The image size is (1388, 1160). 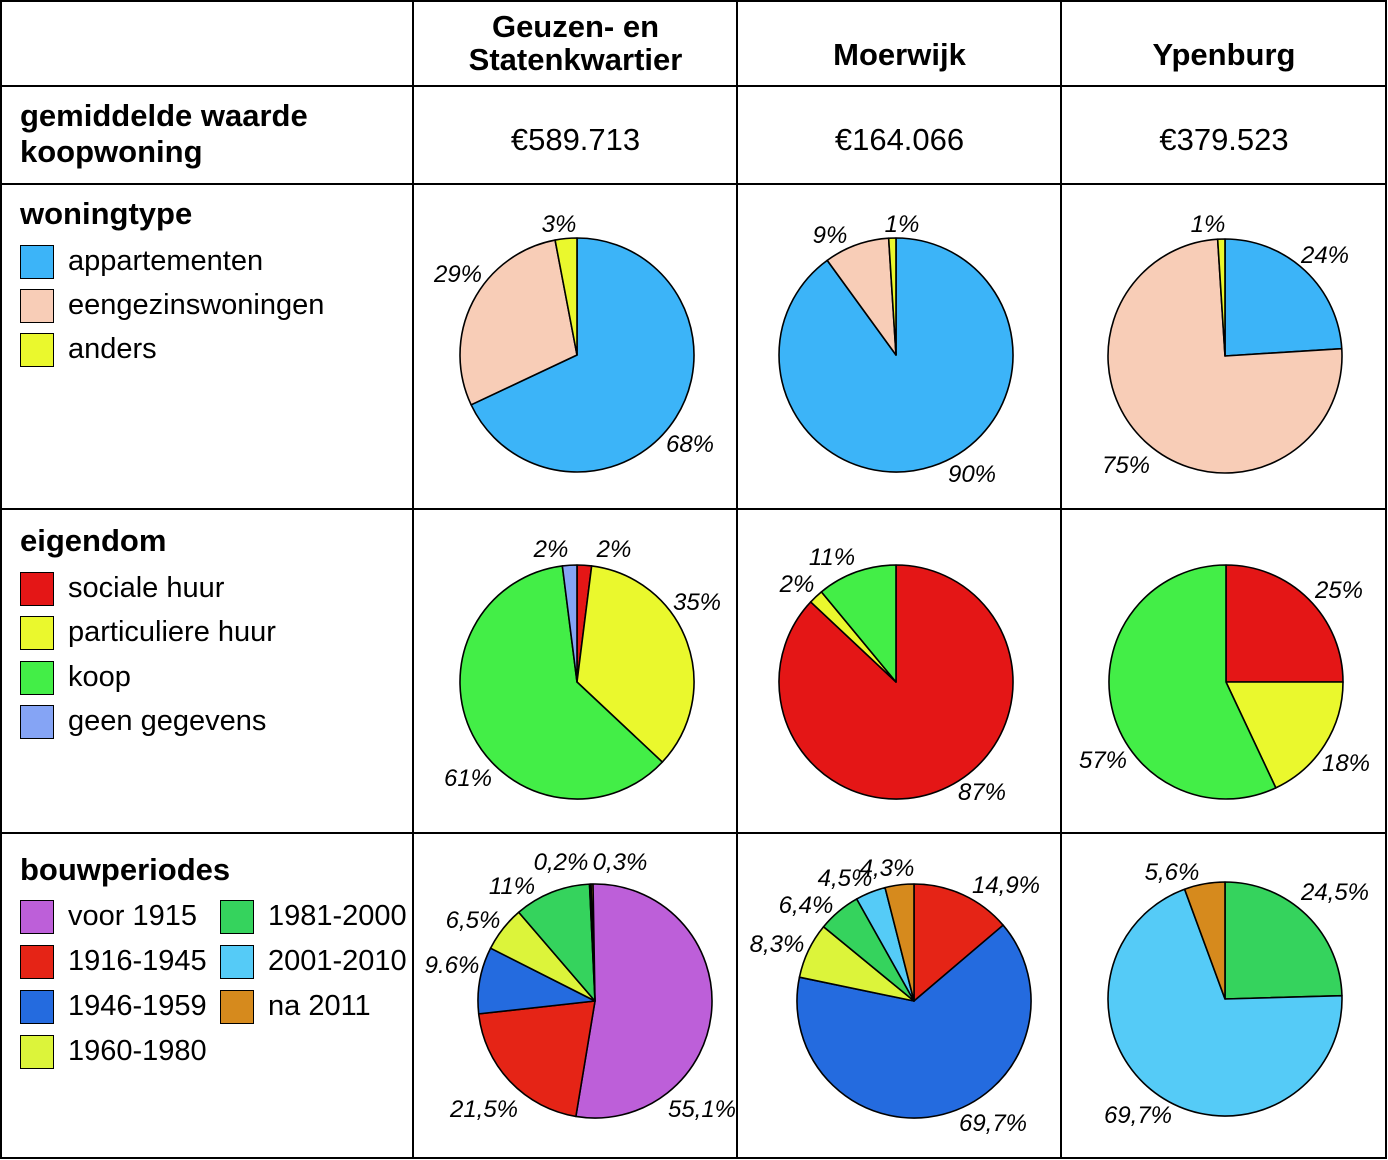 I want to click on column-header-geuzen-statenkwartier: Geuzen- en Statenkwartier, so click(x=575, y=43).